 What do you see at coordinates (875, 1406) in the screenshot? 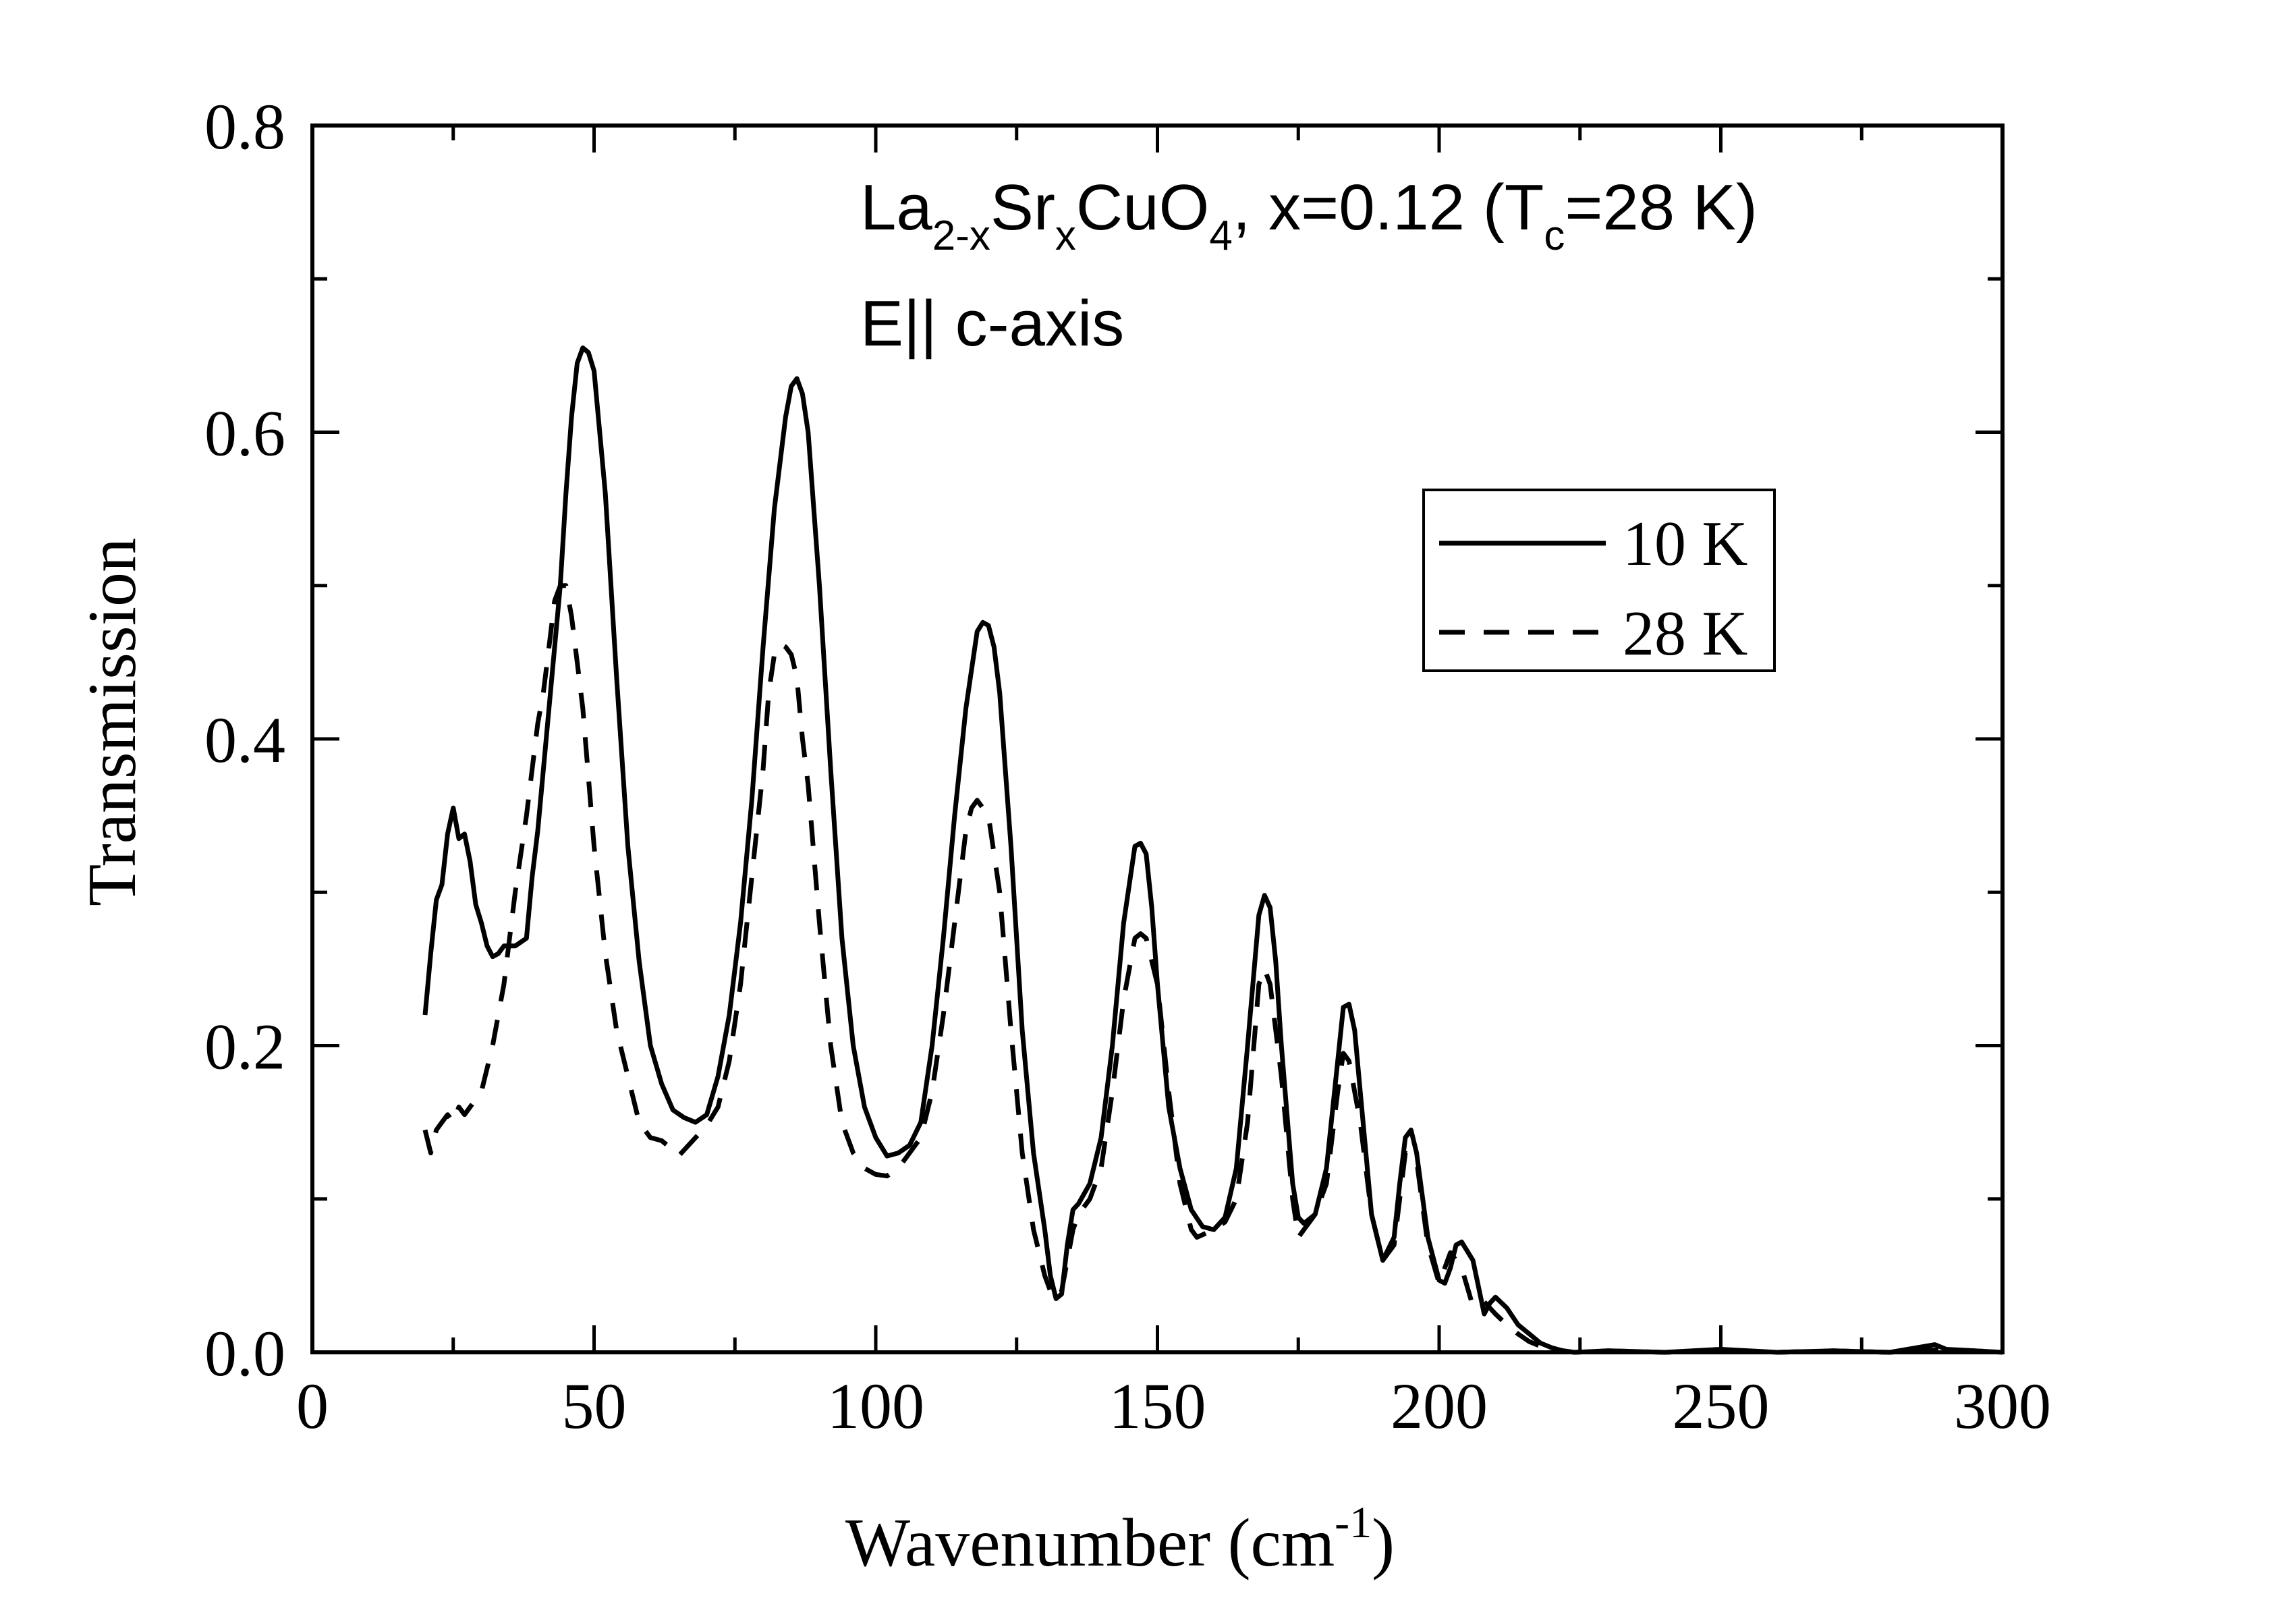
I see `x-tick-label: 100` at bounding box center [875, 1406].